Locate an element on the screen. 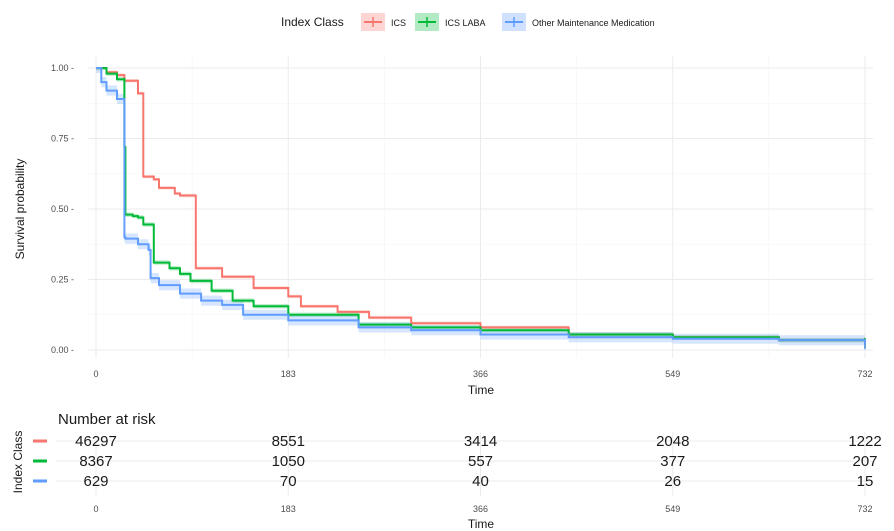  risk-table-x-ticks: 0 183 366 549 732 is located at coordinates (482, 509).